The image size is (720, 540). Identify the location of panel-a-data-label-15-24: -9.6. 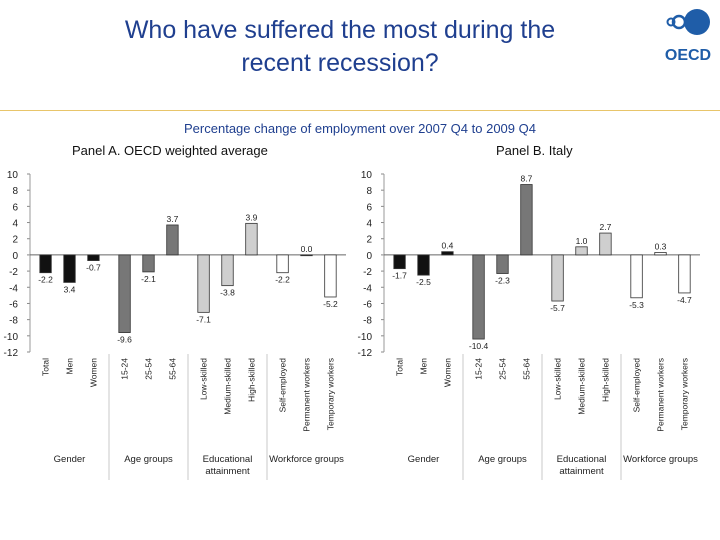
(124, 340).